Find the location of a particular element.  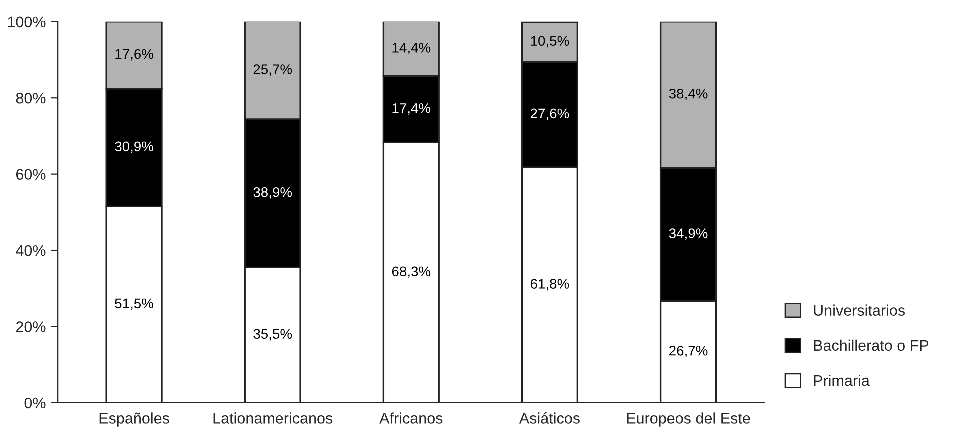

data-label: 25,7% is located at coordinates (273, 70).